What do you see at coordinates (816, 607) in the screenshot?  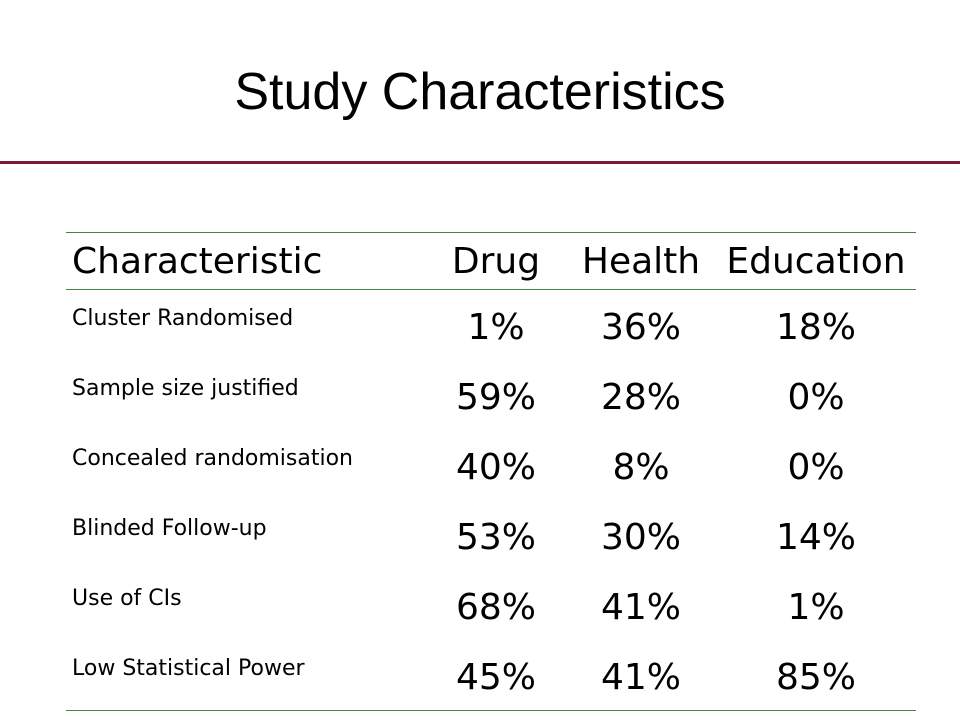 I see `education-value: 1%` at bounding box center [816, 607].